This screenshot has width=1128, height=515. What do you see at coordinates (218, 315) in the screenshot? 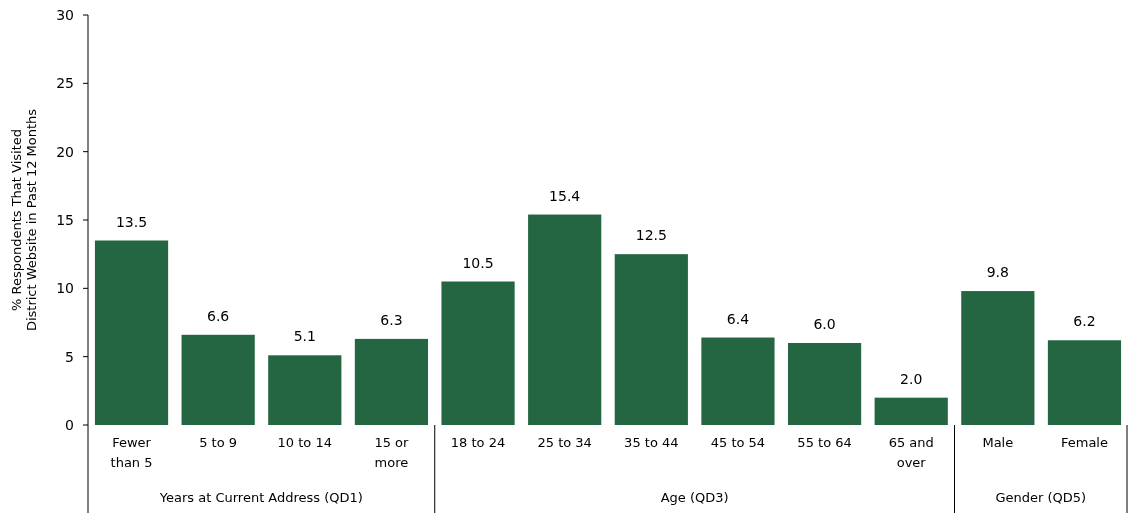
I see `data-label: 6.6` at bounding box center [218, 315].